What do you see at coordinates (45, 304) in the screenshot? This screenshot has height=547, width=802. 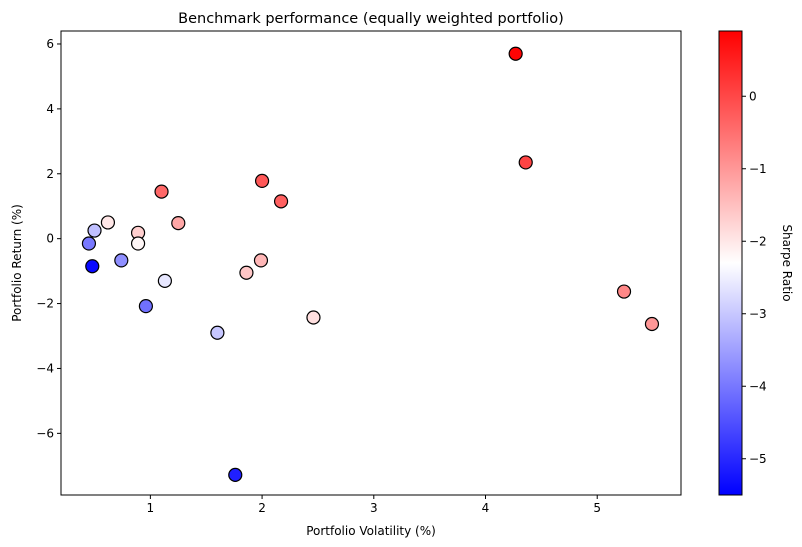 I see `y-tick-label: −2` at bounding box center [45, 304].